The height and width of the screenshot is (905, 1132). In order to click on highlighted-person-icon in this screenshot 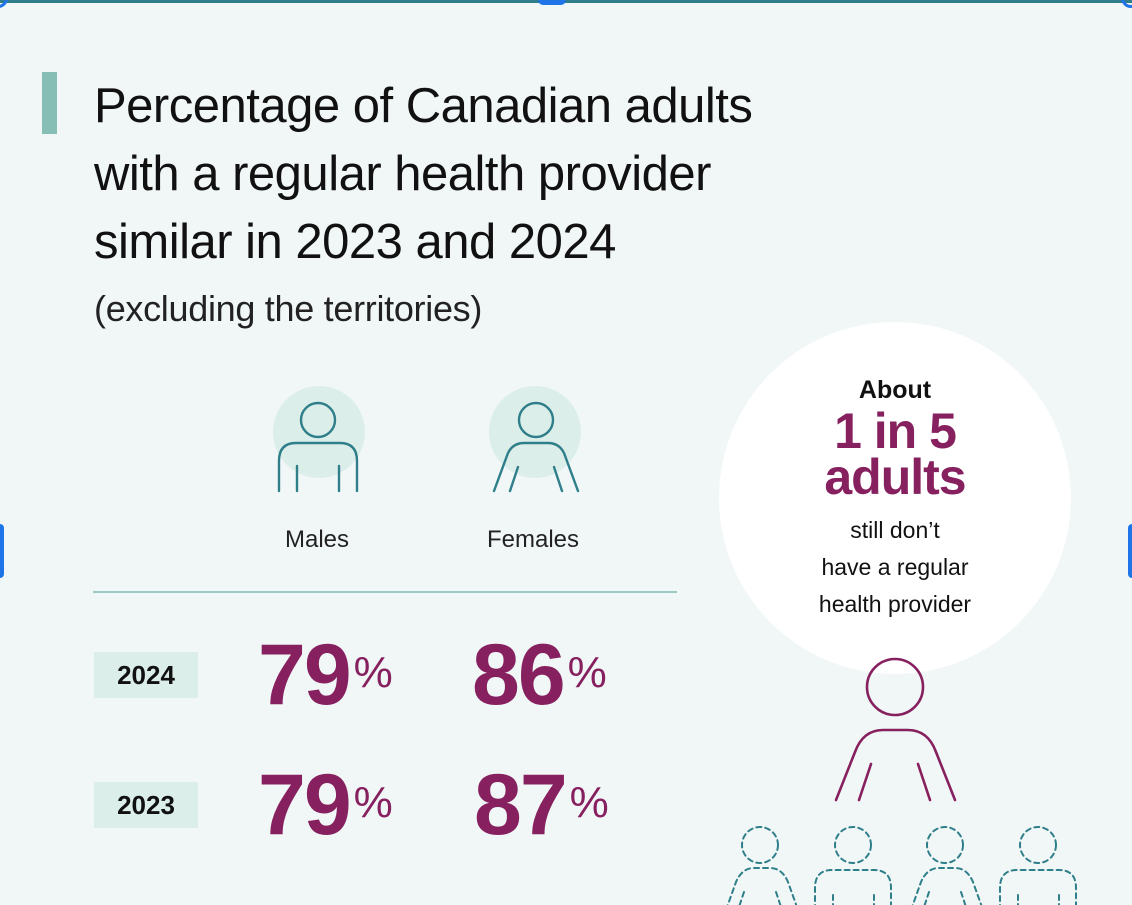, I will do `click(895, 729)`.